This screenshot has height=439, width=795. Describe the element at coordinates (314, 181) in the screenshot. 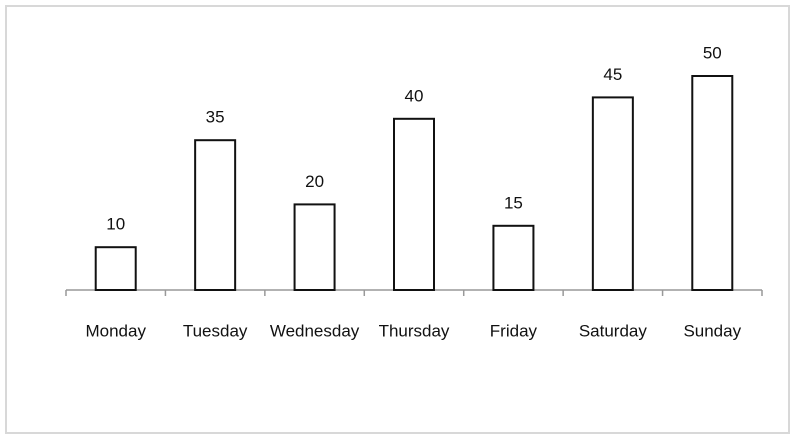

I see `data-label: 20` at that location.